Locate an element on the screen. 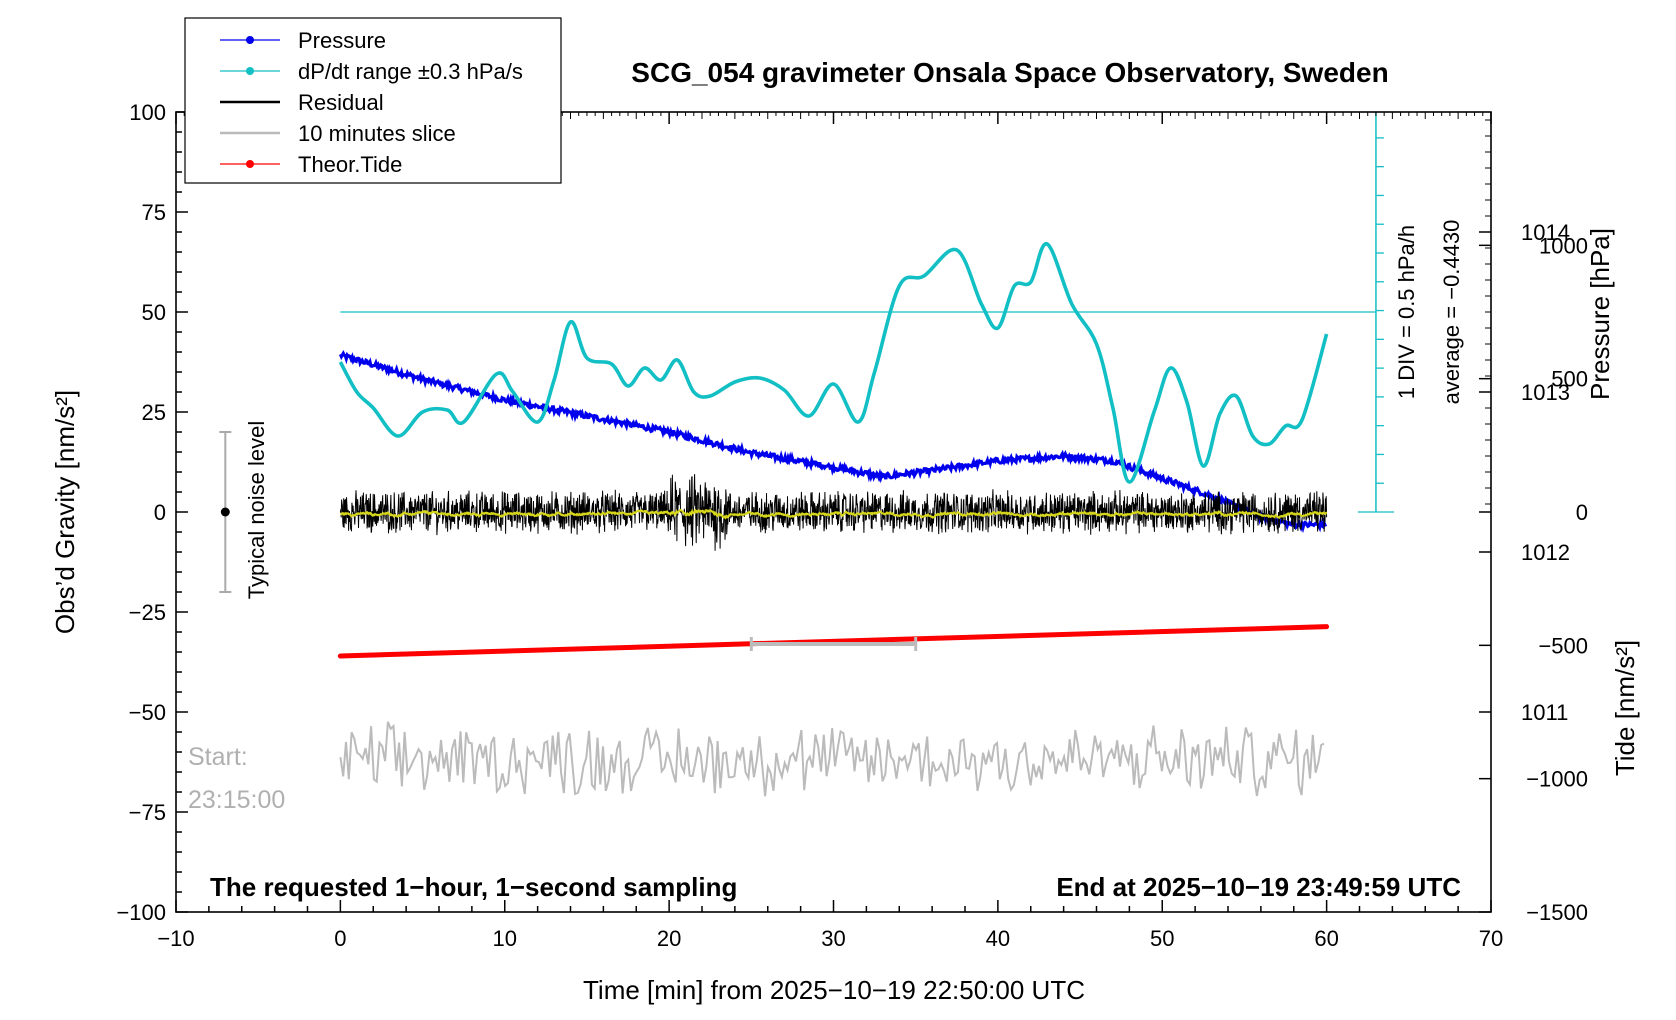  y-axis-label-pressure: Pressure [hPa] is located at coordinates (1600, 314).